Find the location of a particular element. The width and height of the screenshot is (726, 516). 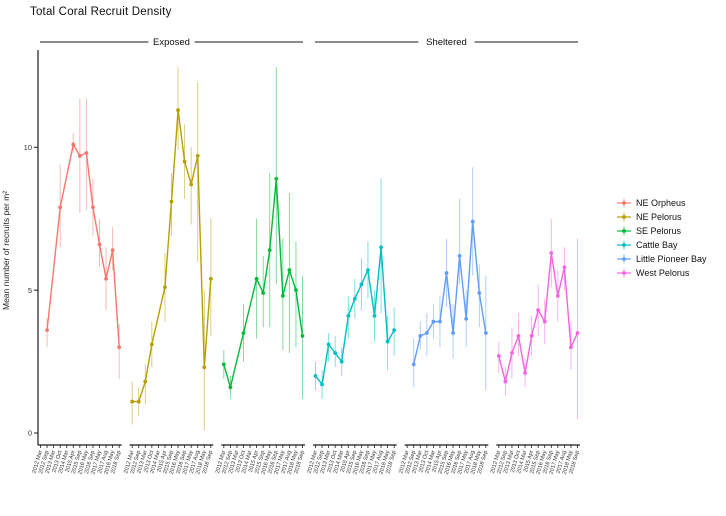

legend-label: SE Pelorus is located at coordinates (659, 230).